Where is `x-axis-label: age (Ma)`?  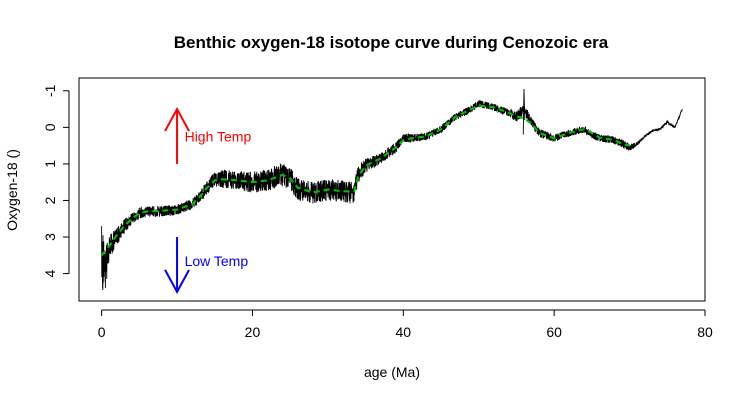
x-axis-label: age (Ma) is located at coordinates (392, 372).